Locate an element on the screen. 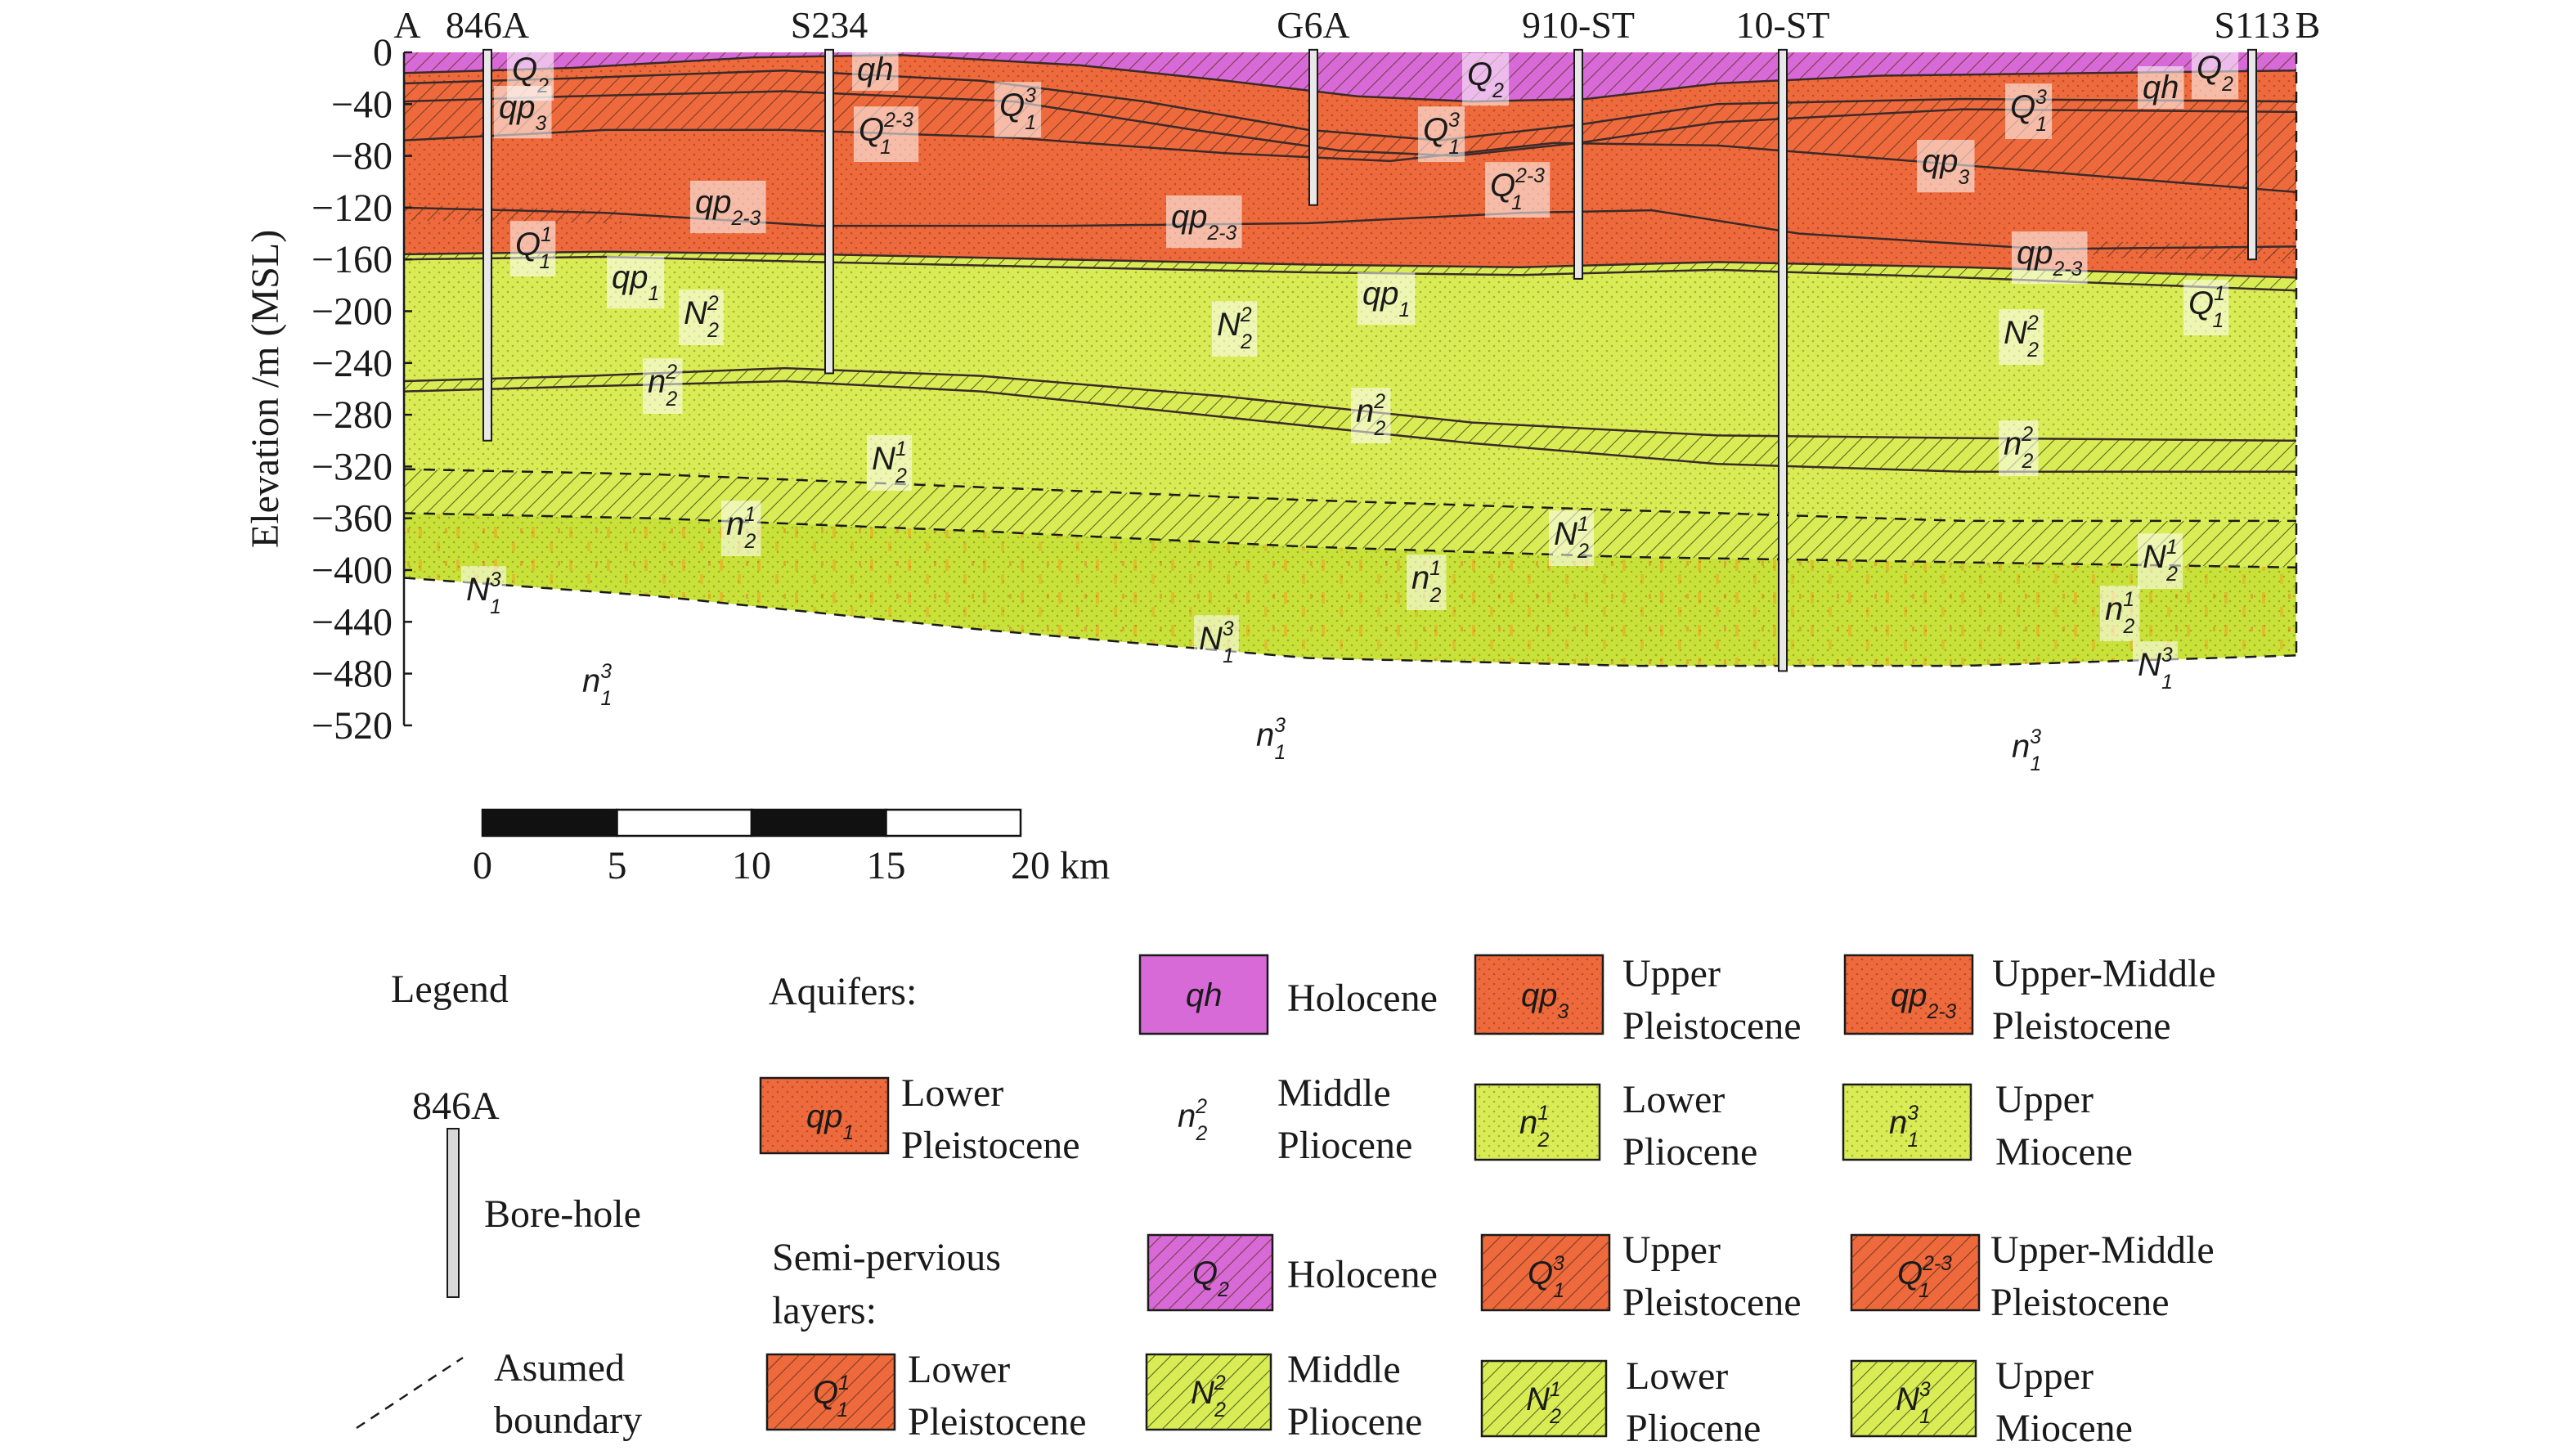 This screenshot has height=1455, width=2576. legend-semi-text: Lower is located at coordinates (959, 1369).